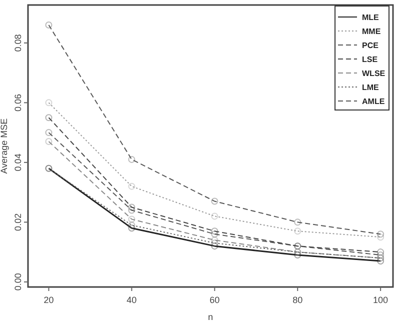  What do you see at coordinates (374, 101) in the screenshot?
I see `legend-label: AMLE` at bounding box center [374, 101].